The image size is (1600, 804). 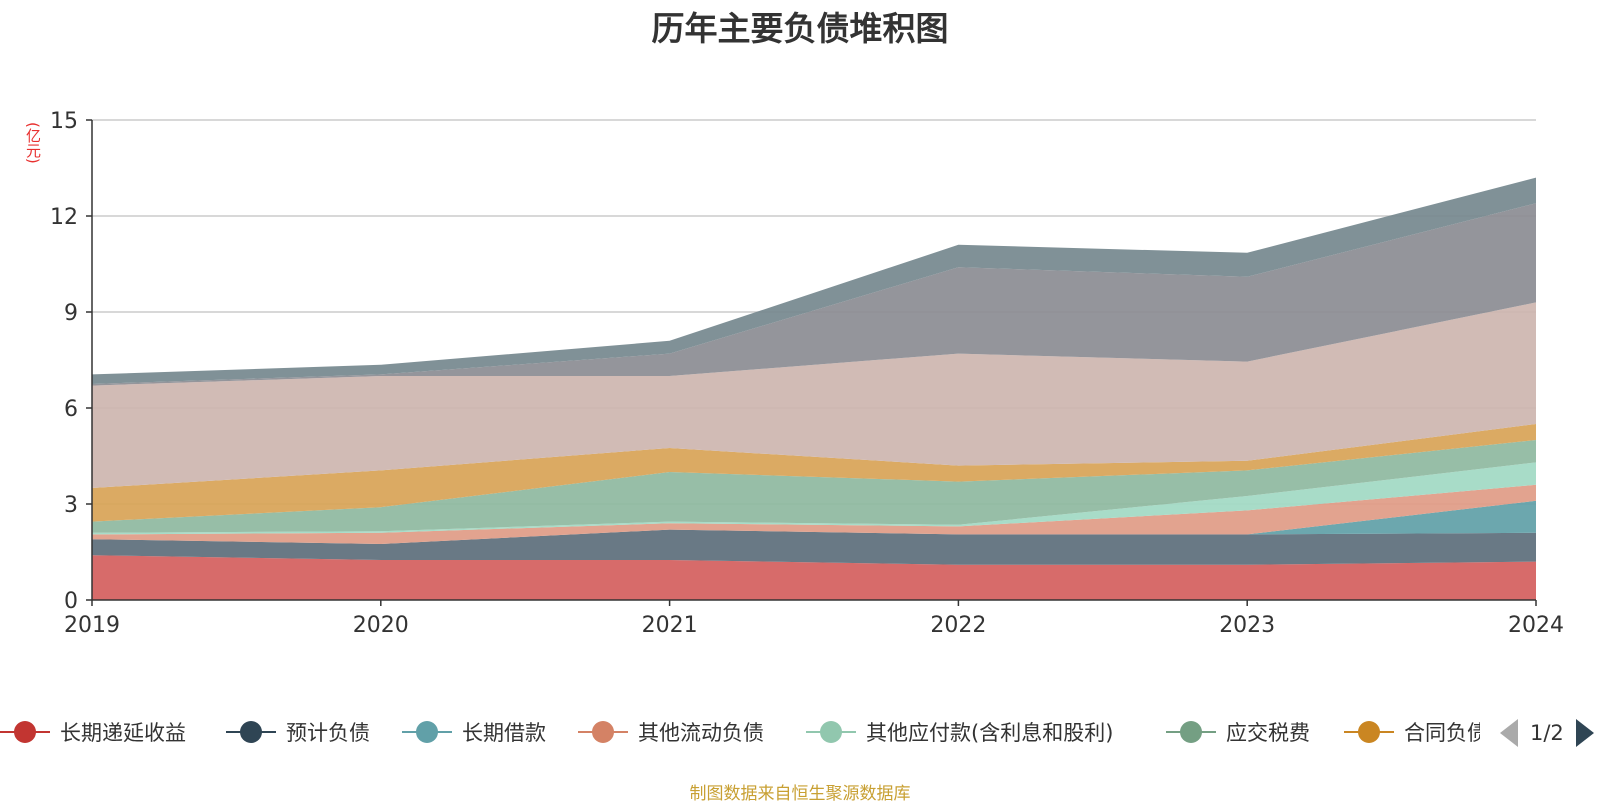 What do you see at coordinates (1584, 733) in the screenshot?
I see `next-page-icon` at bounding box center [1584, 733].